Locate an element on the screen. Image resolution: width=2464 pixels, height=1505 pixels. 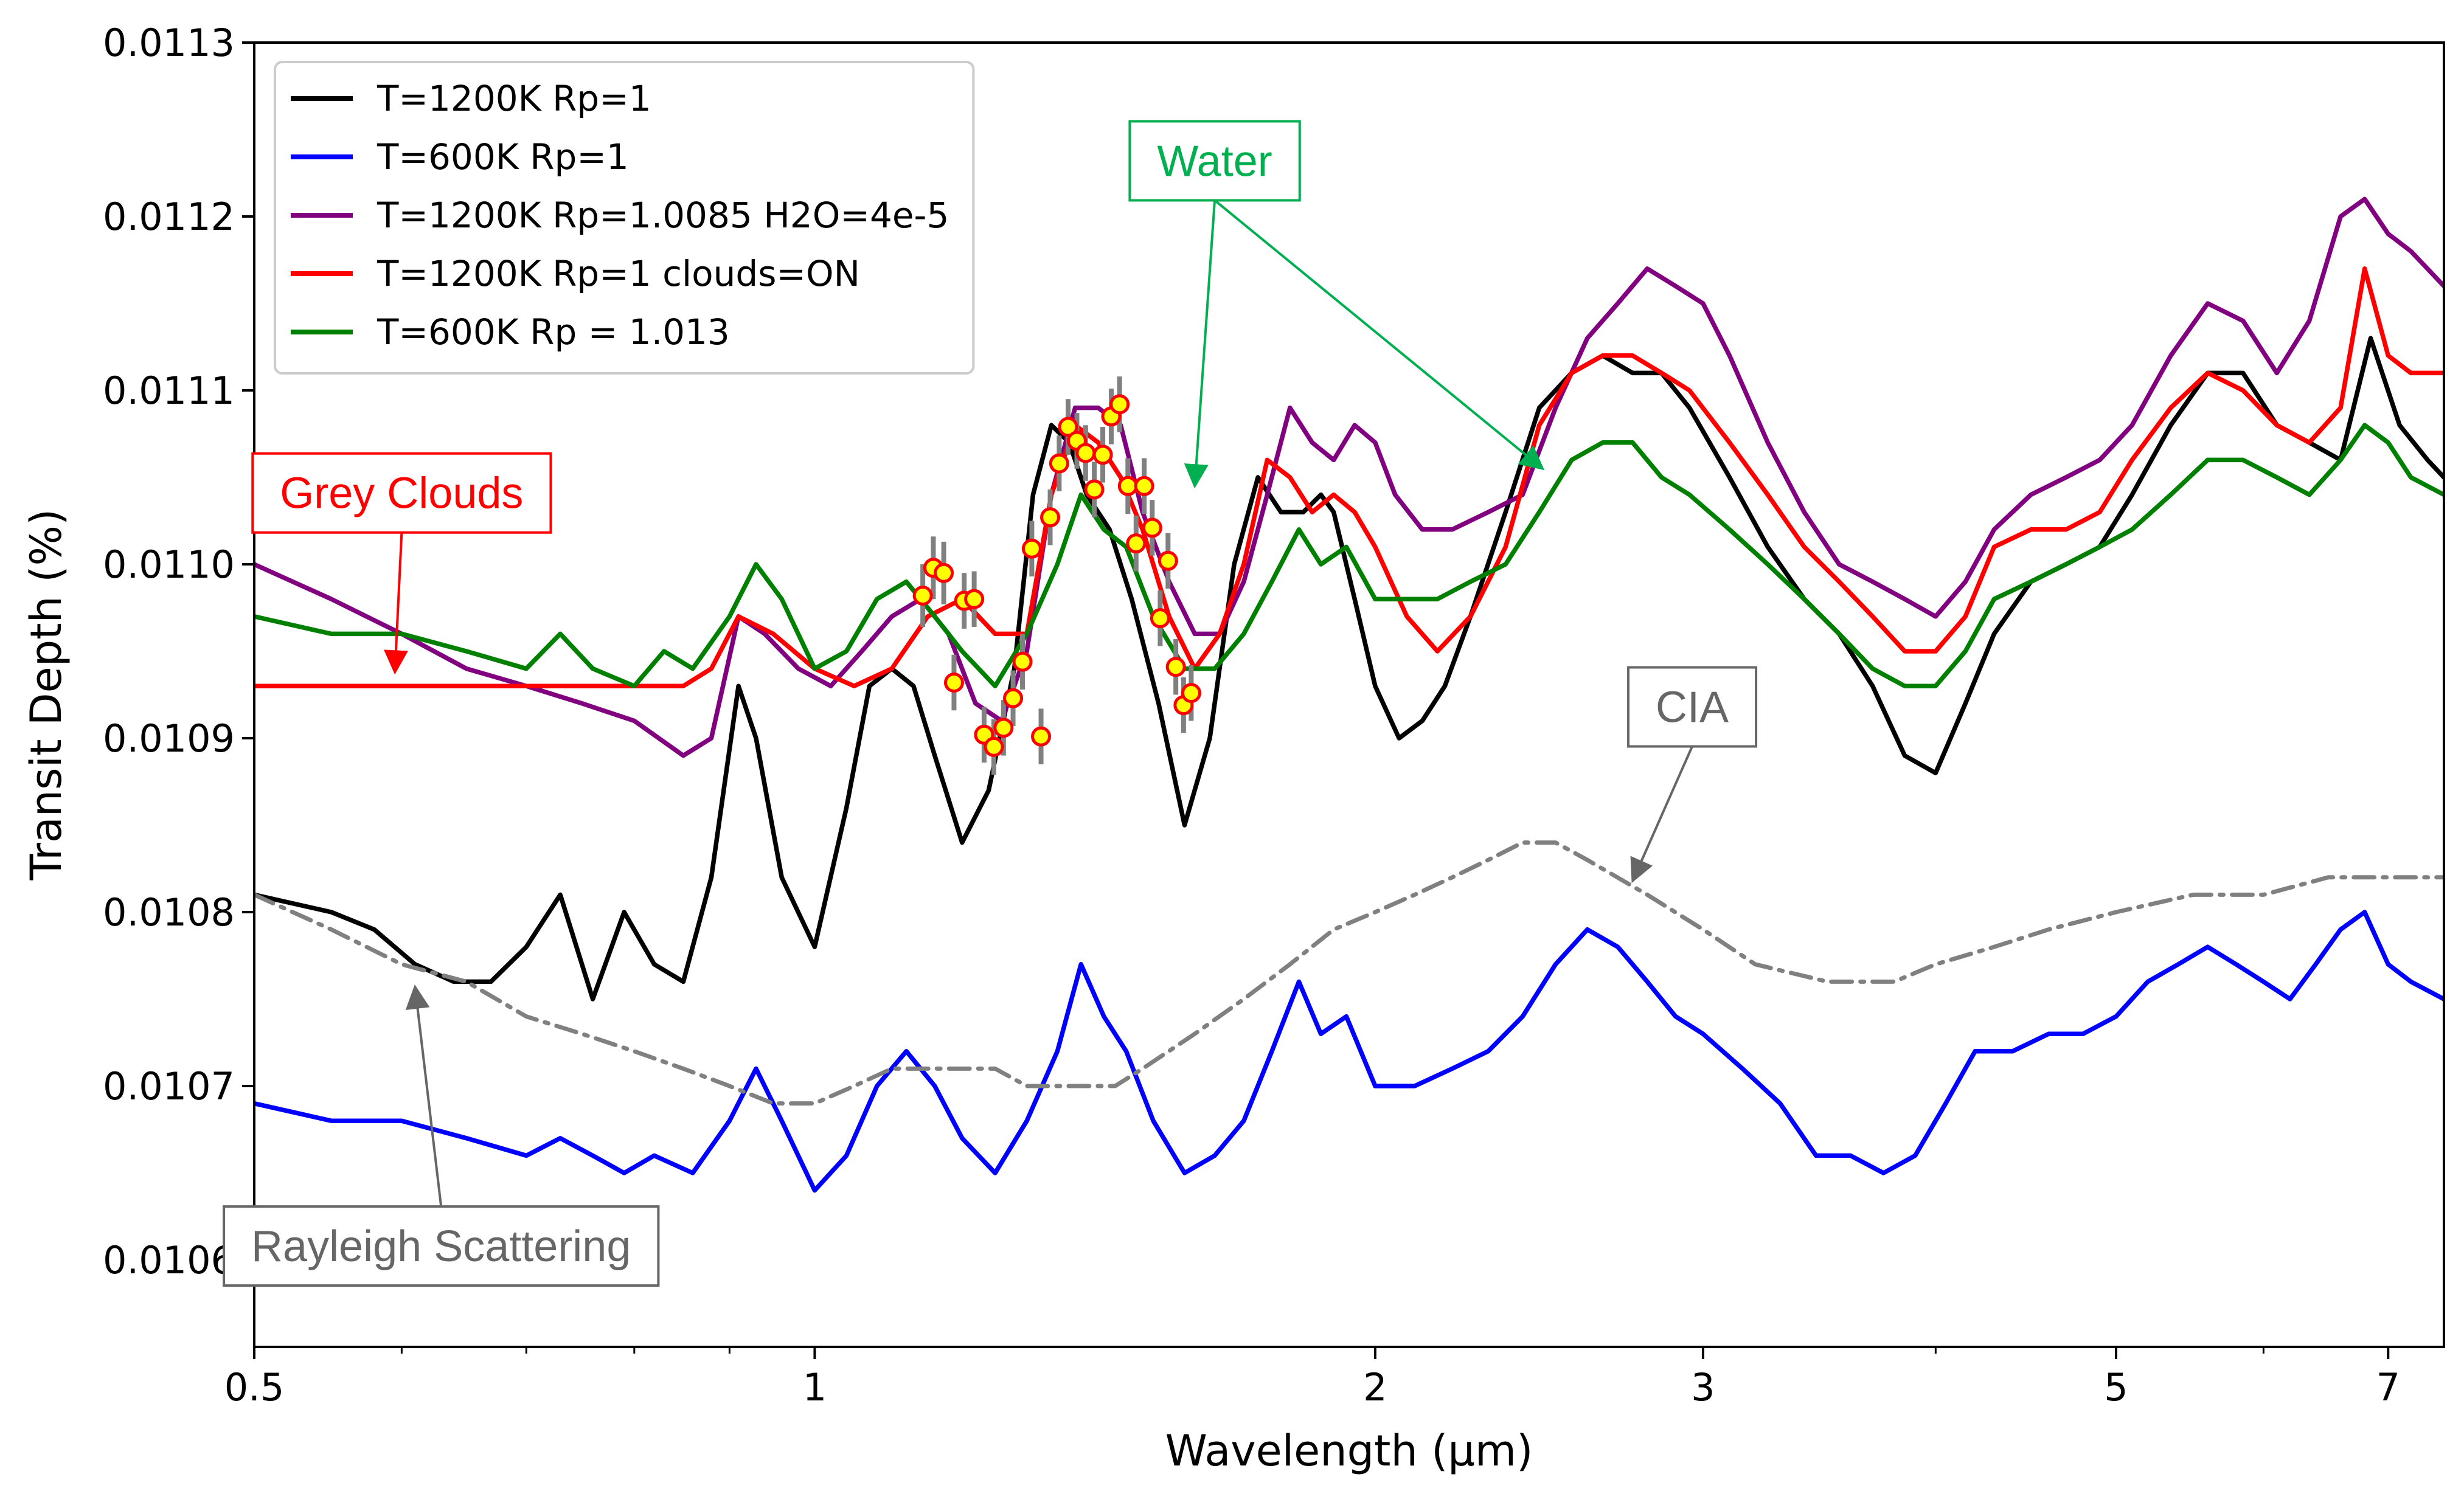
legend-label: T=1200K Rp=1 is located at coordinates (514, 98).